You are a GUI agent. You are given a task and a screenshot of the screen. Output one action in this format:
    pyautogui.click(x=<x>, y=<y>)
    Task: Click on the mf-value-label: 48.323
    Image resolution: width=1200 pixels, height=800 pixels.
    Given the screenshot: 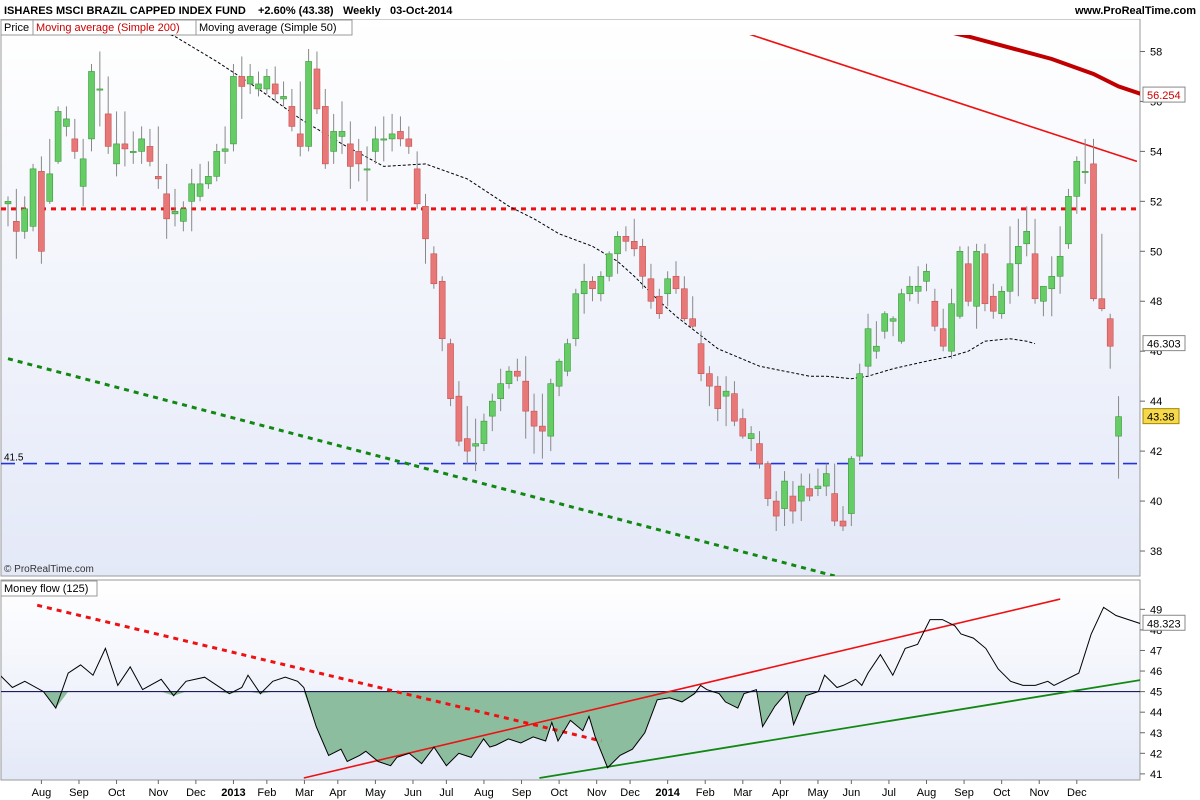 What is the action you would take?
    pyautogui.click(x=1164, y=624)
    